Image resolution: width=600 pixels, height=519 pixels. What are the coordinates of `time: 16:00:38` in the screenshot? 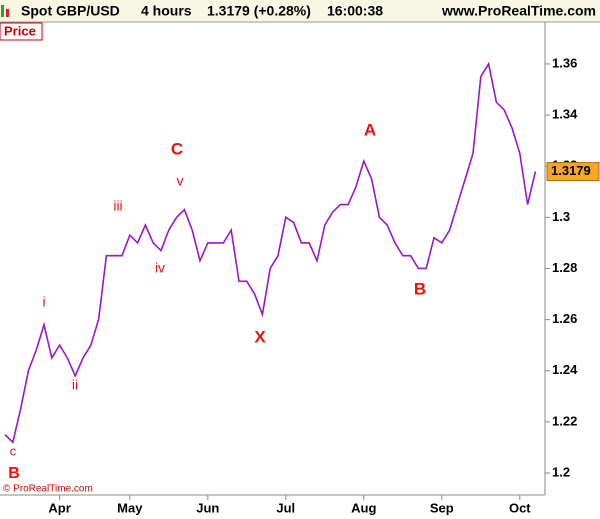 It's located at (355, 11).